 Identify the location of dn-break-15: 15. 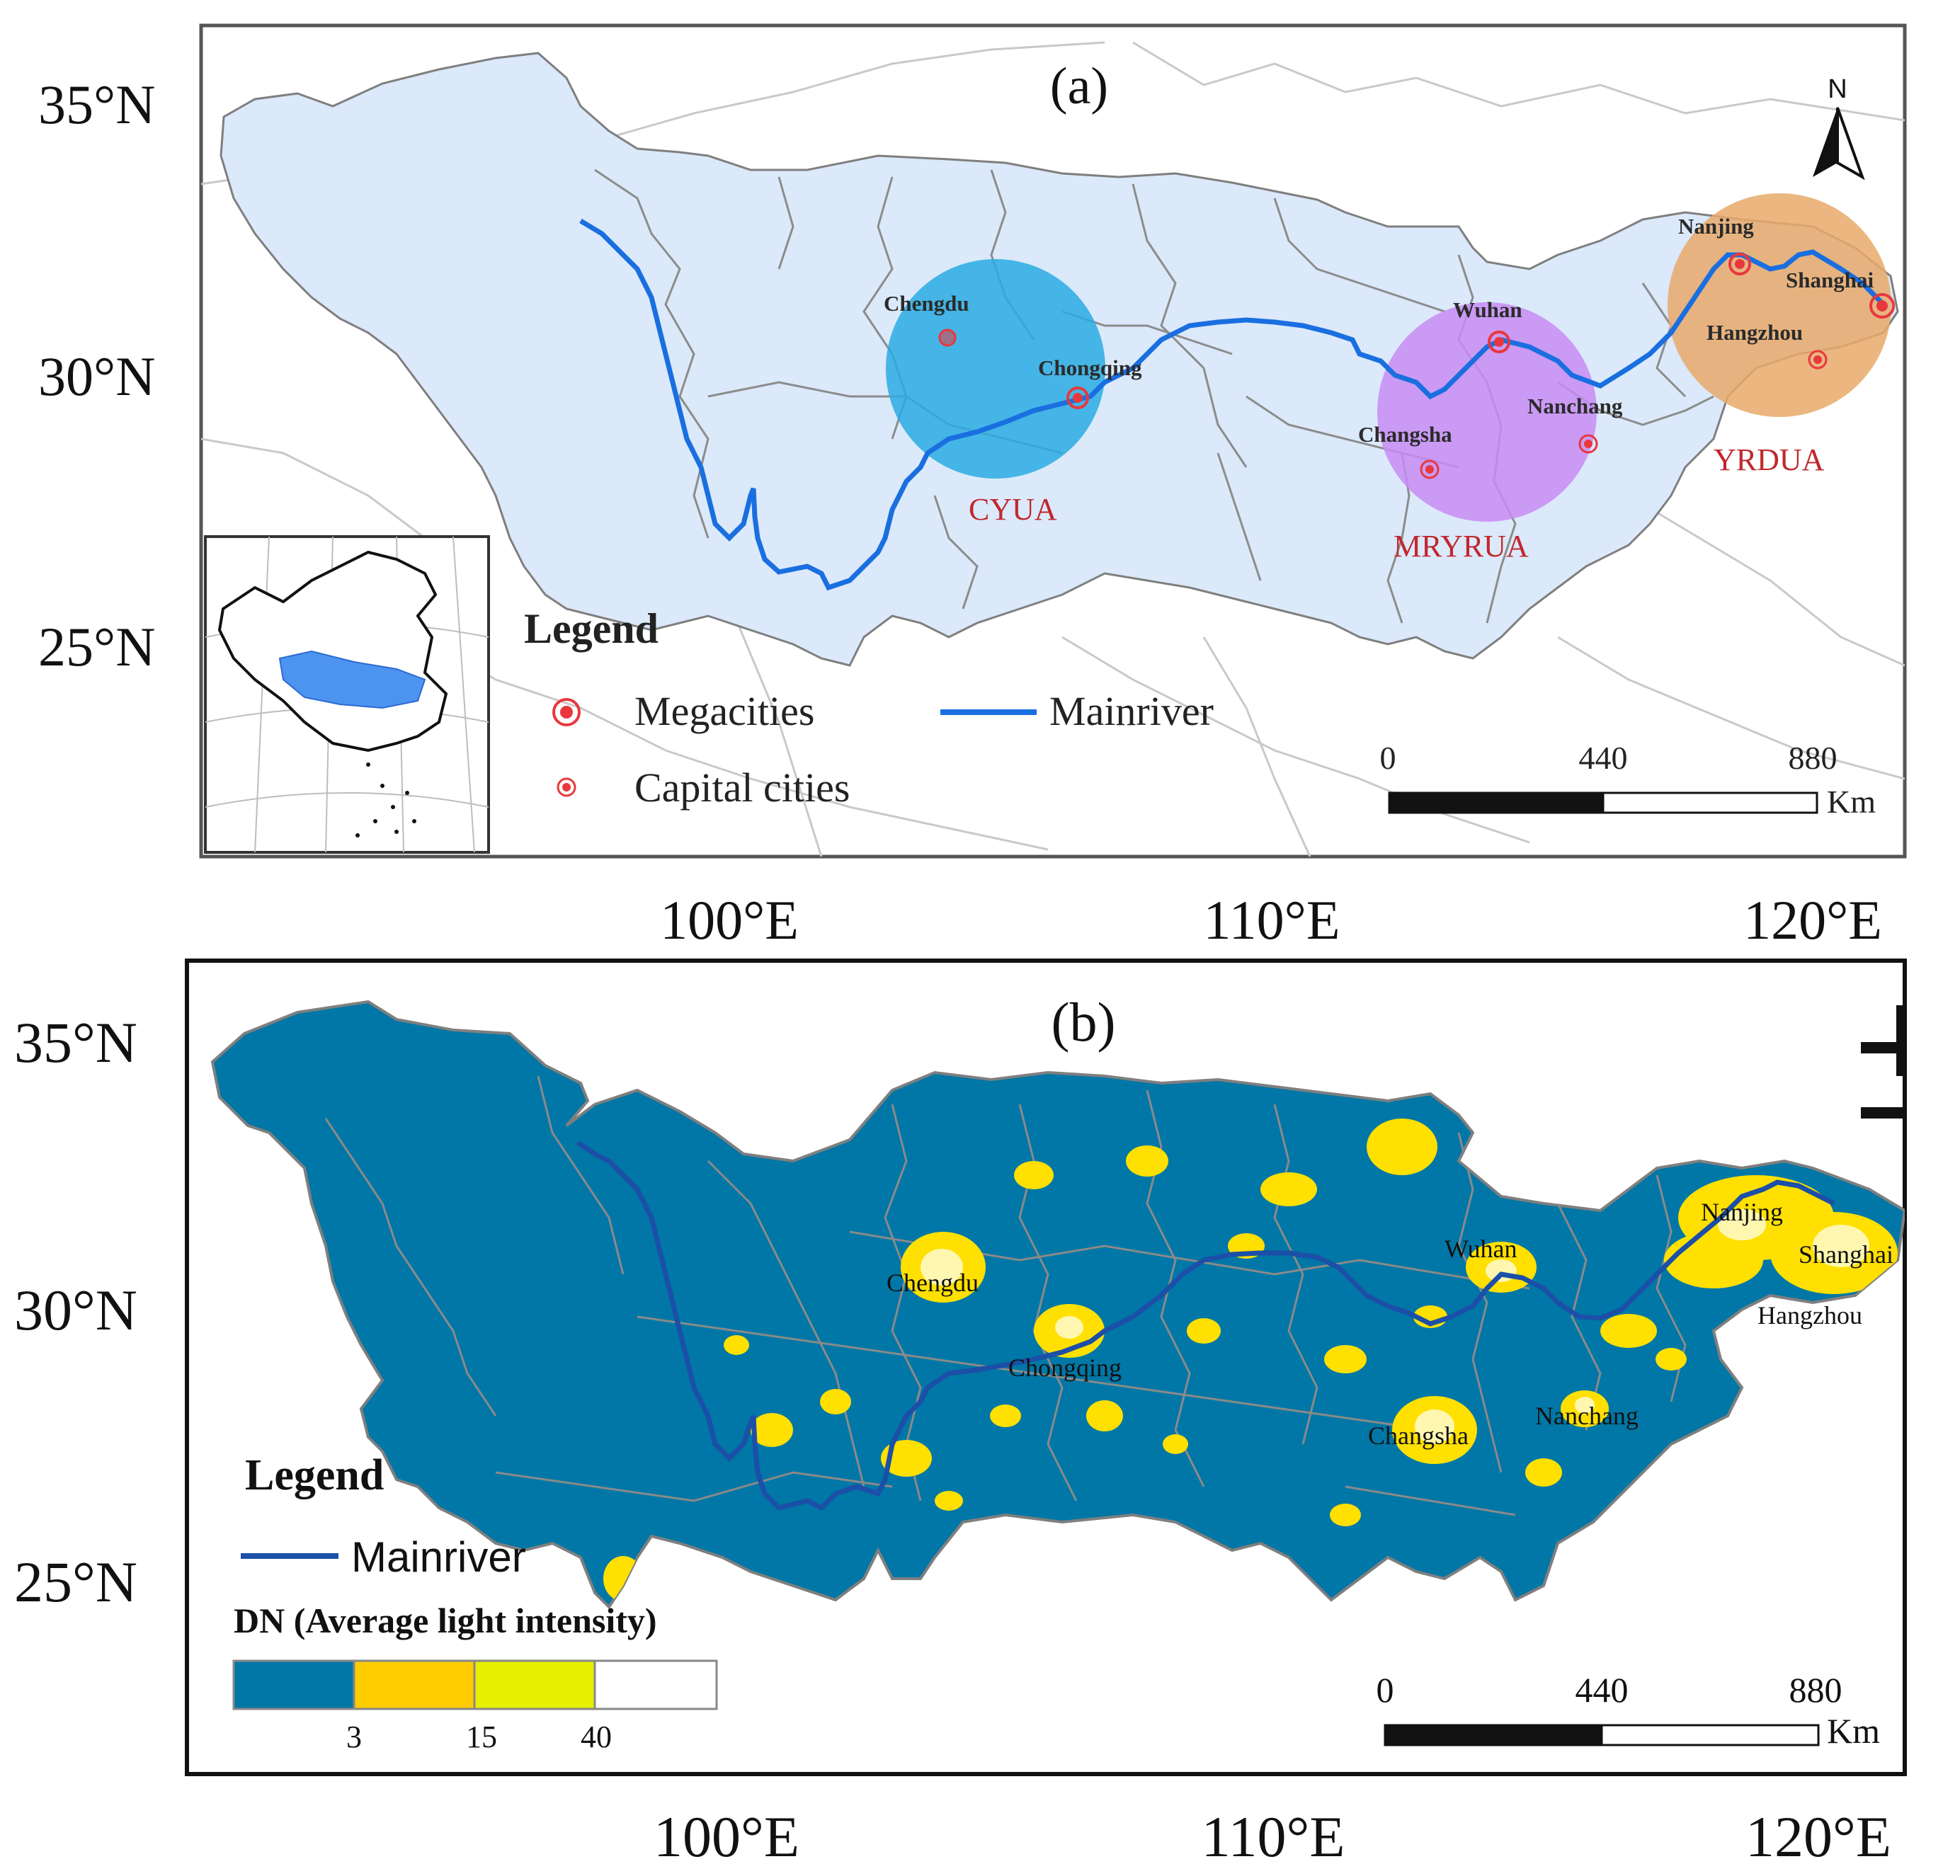
(481, 1737).